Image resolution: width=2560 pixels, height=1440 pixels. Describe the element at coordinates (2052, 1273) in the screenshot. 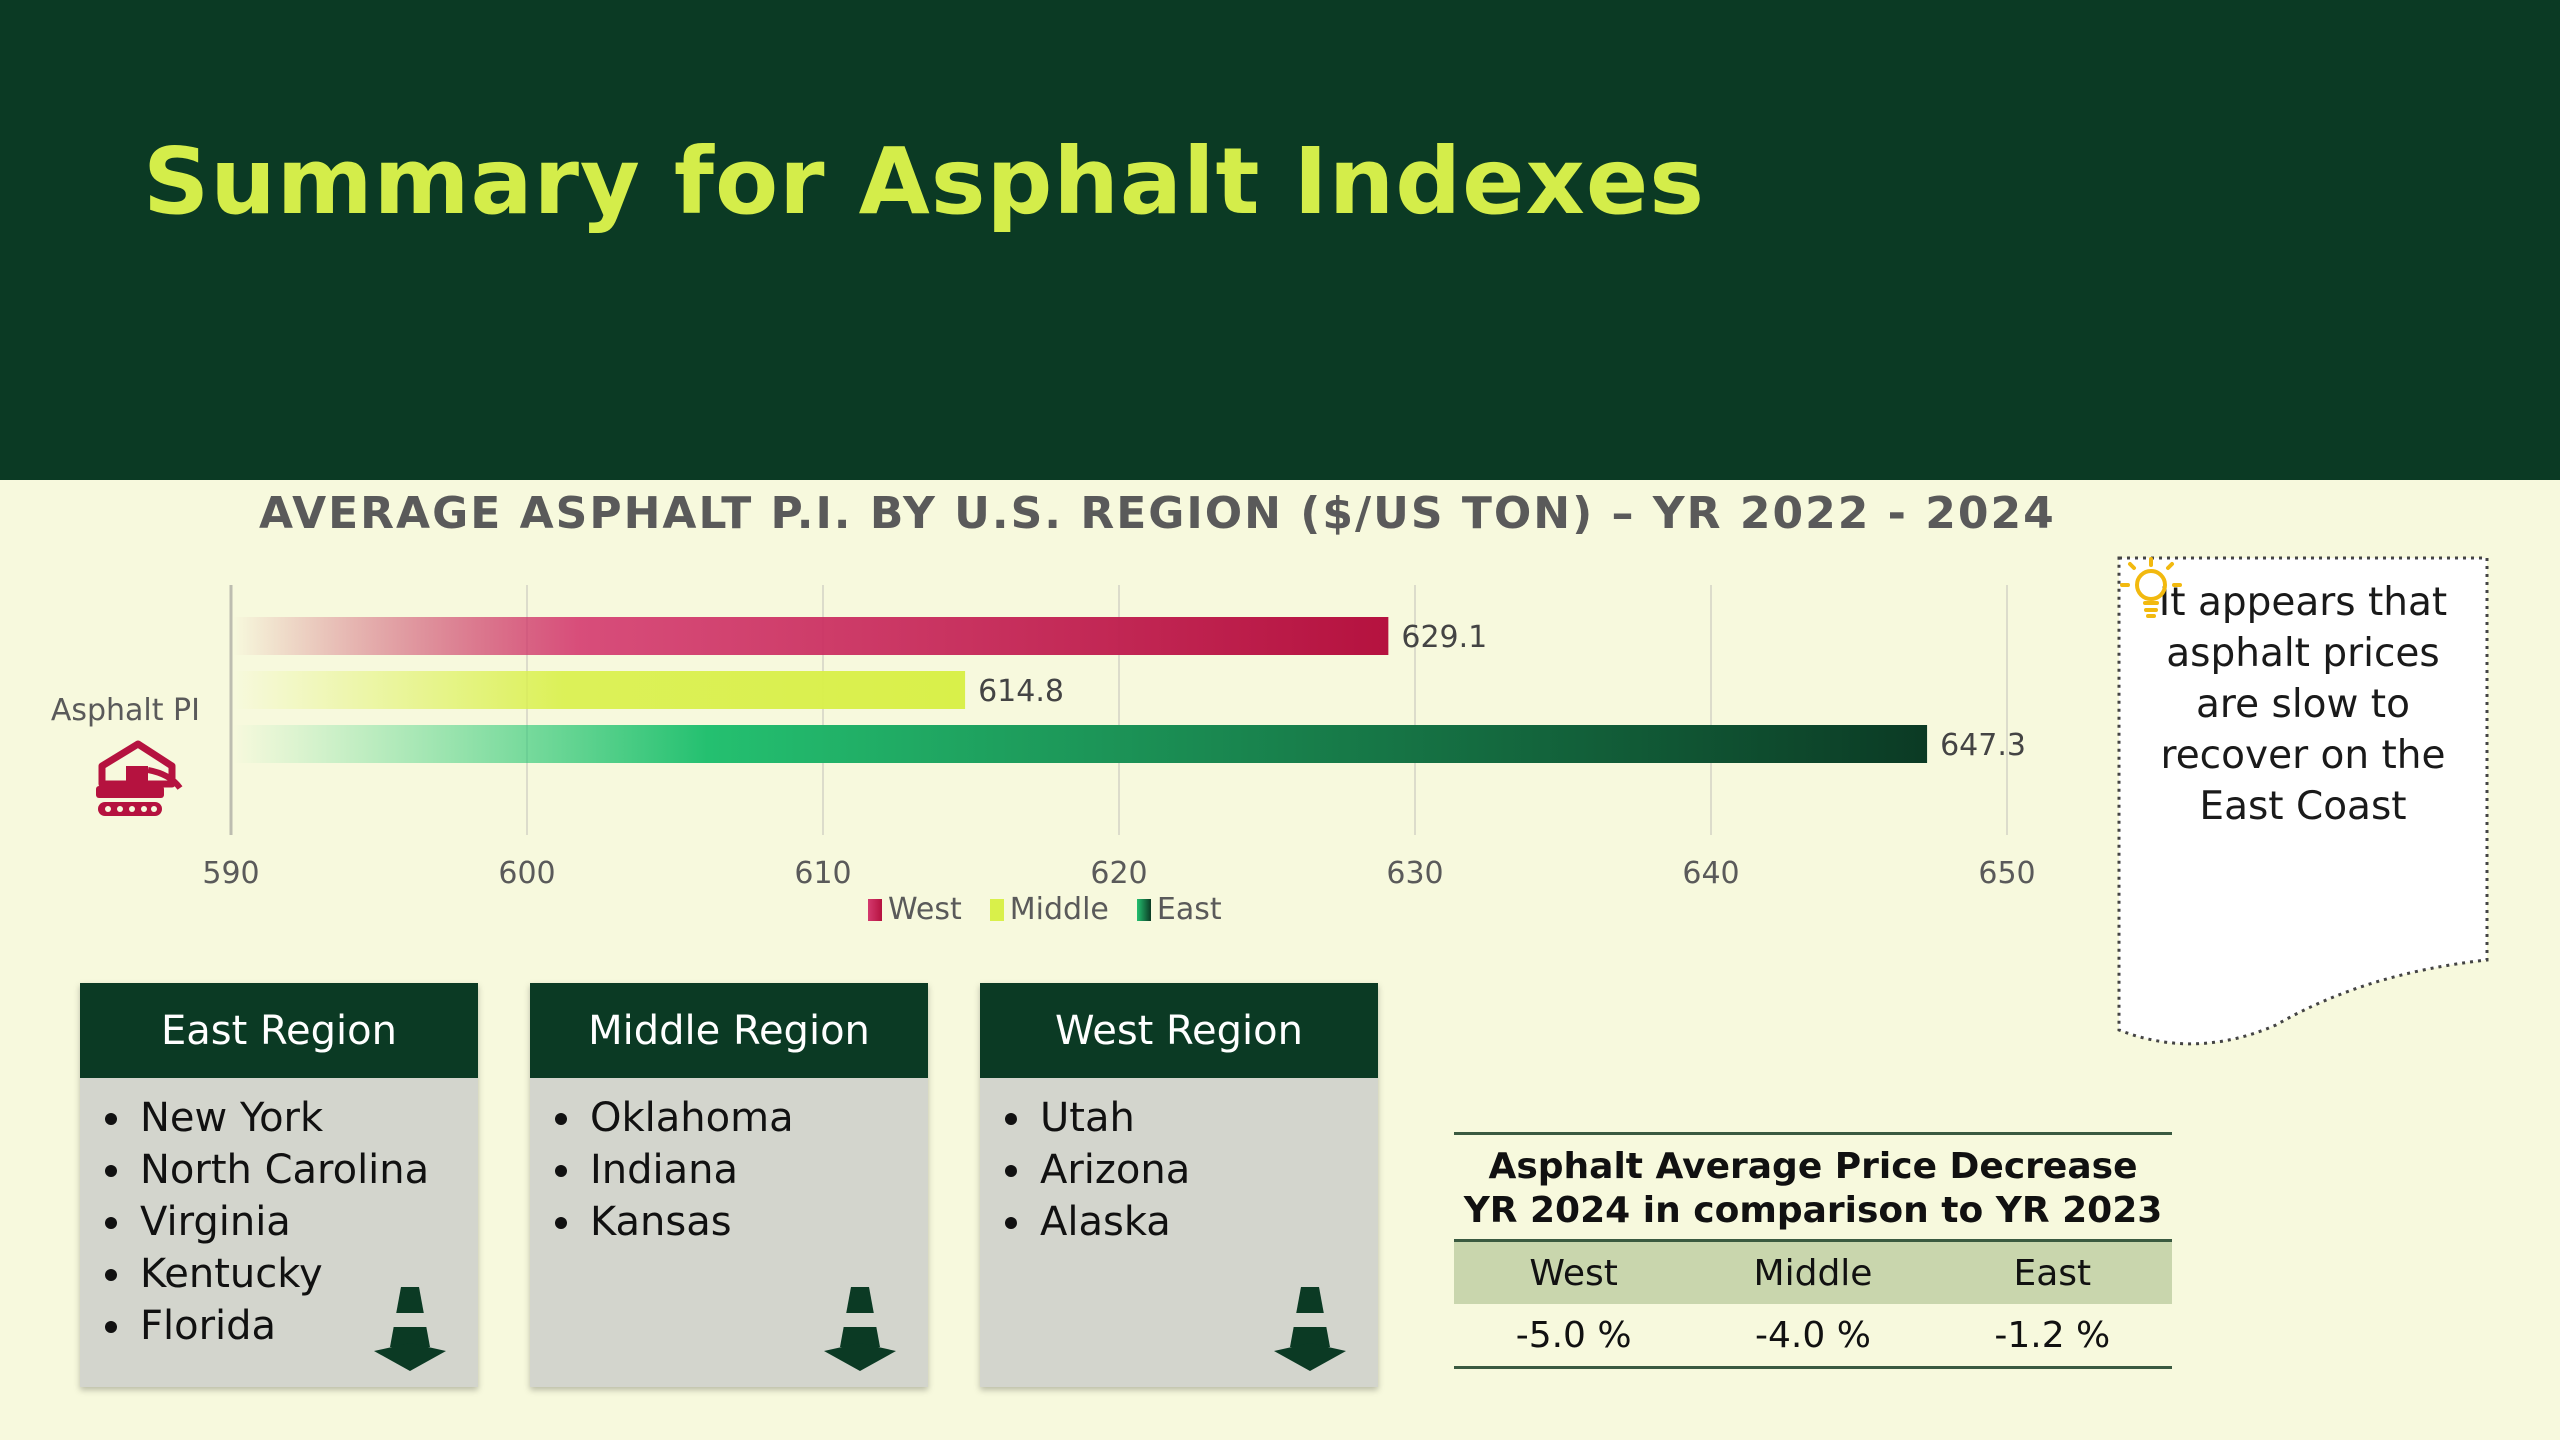

I see `table-header-east: East` at that location.